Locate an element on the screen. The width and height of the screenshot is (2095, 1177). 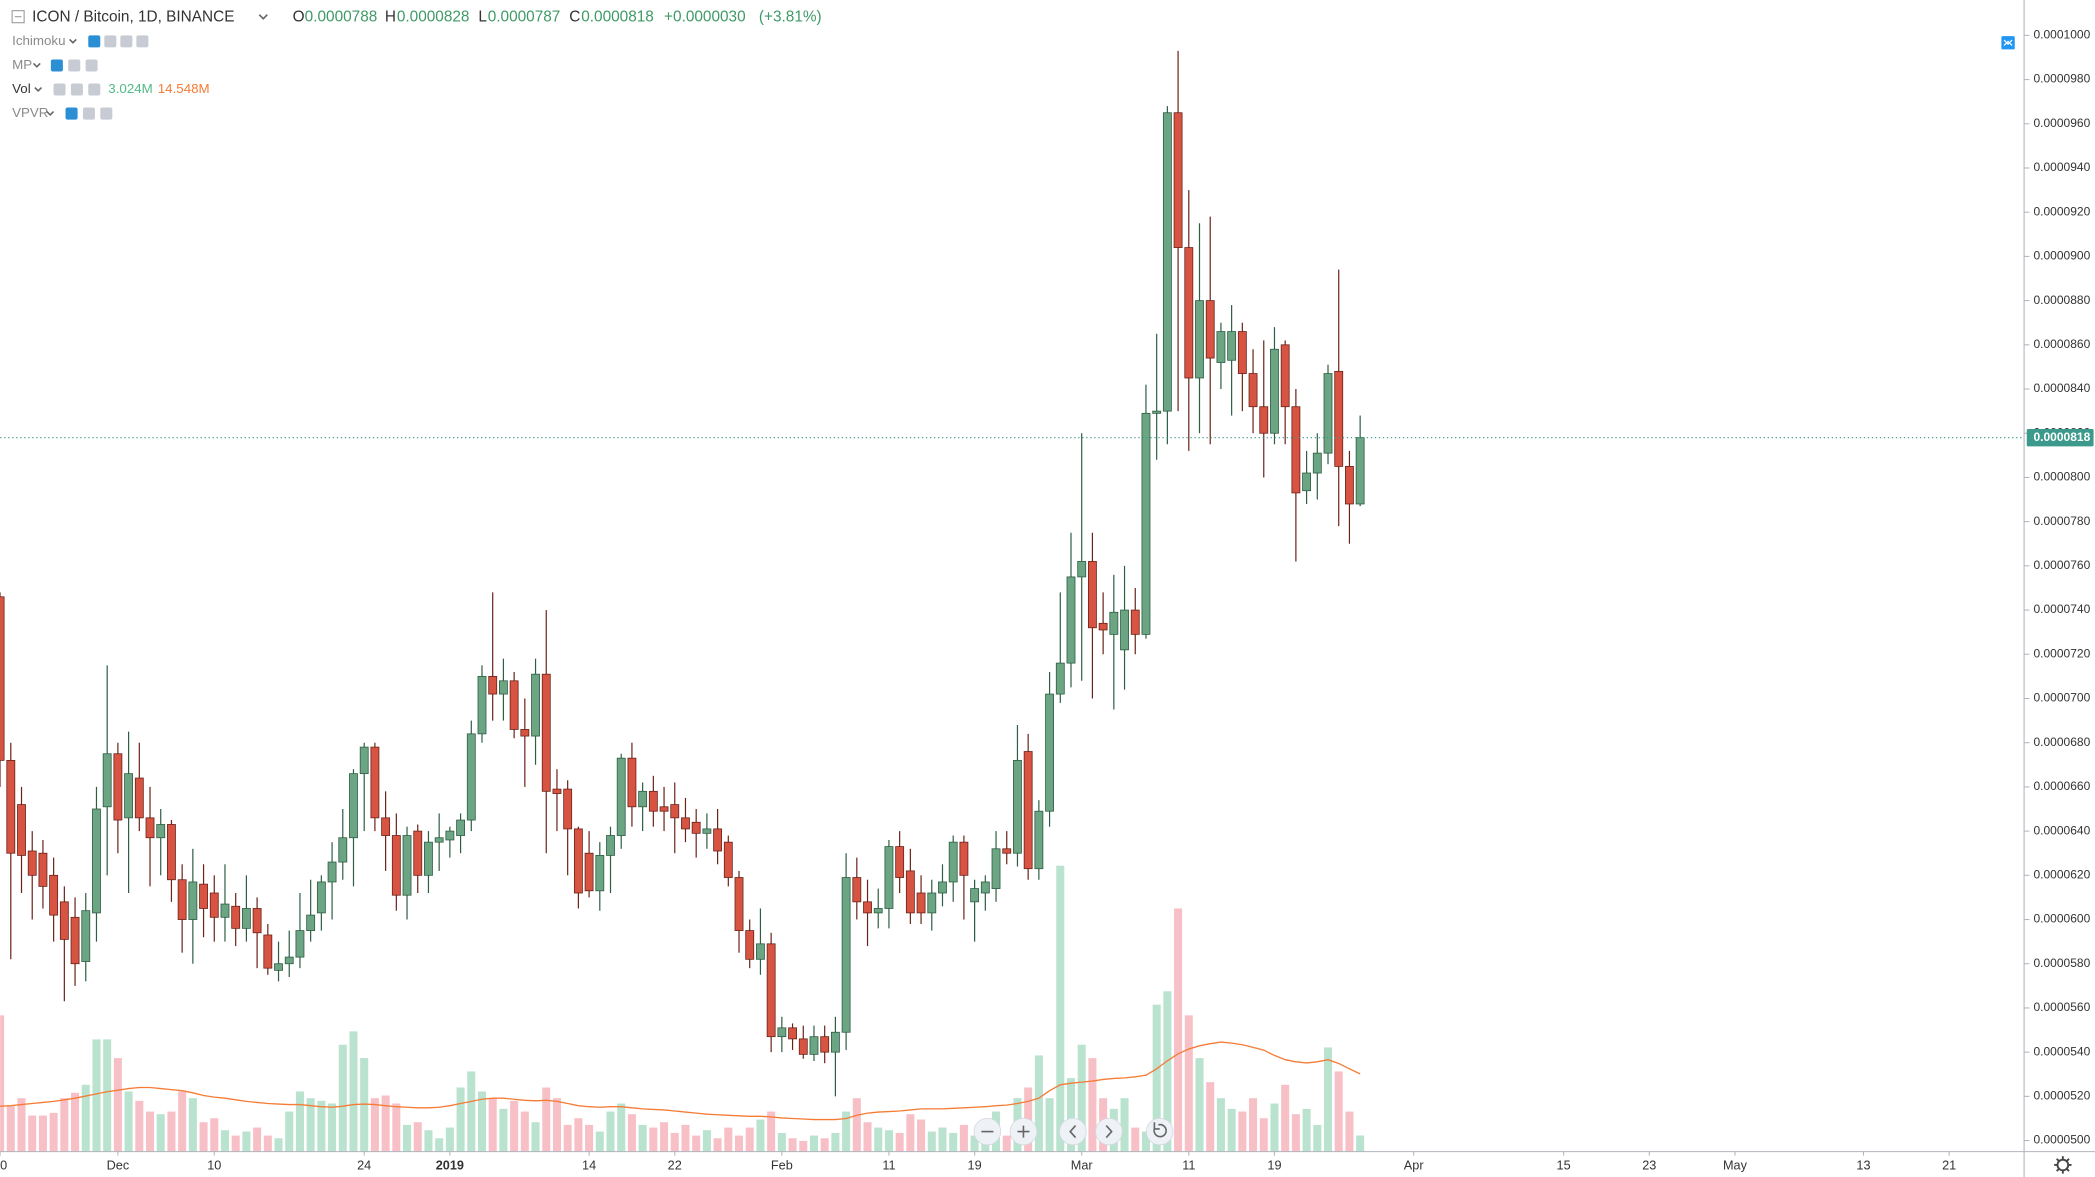
y-tick-label: 0.0000500 is located at coordinates (2061, 1140).